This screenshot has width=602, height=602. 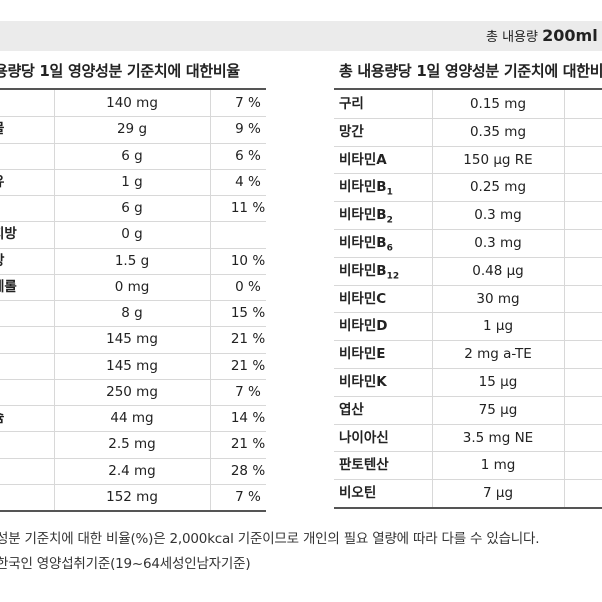 What do you see at coordinates (498, 493) in the screenshot?
I see `right-nutrient-amount: 7 μg` at bounding box center [498, 493].